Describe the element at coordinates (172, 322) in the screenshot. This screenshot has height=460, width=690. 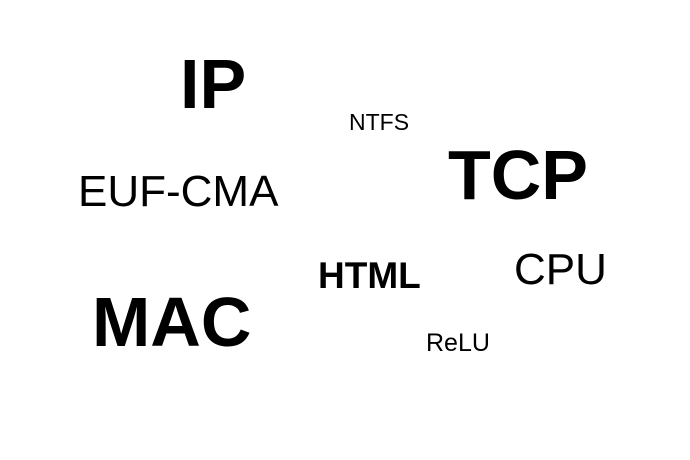
I see `word-mac: MAC` at that location.